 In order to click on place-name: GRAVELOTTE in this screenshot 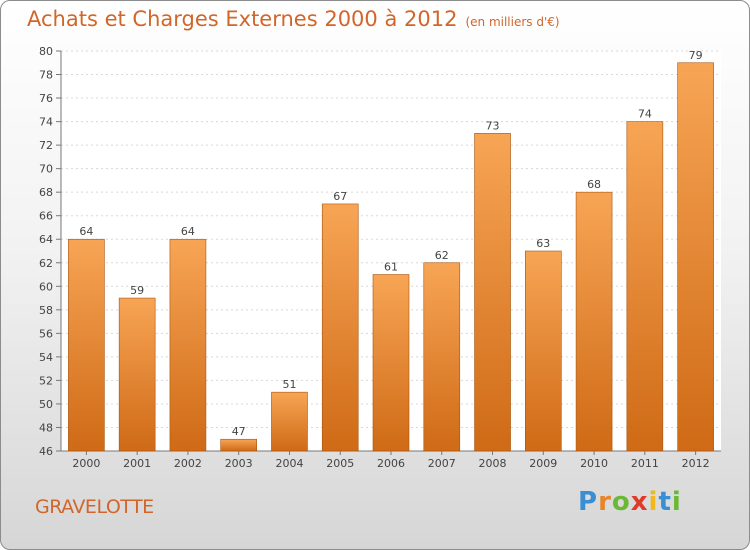, I will do `click(94, 507)`.